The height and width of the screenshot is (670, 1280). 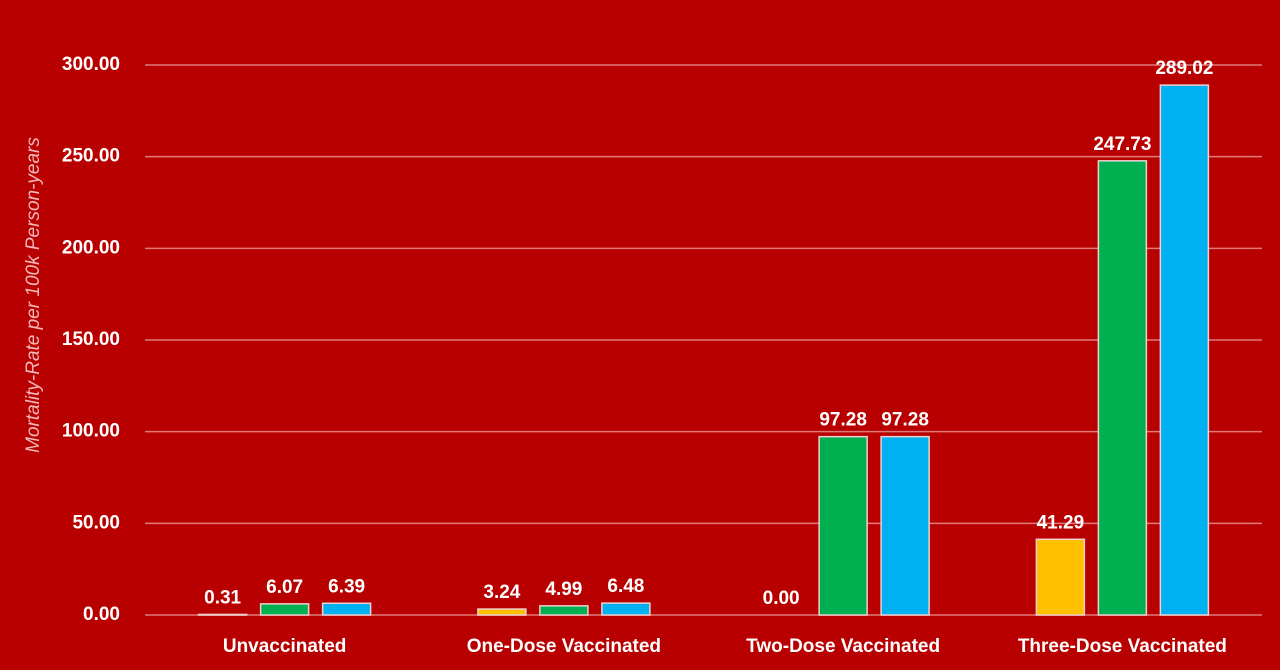 What do you see at coordinates (285, 646) in the screenshot?
I see `x-tick-label: Unvaccinated` at bounding box center [285, 646].